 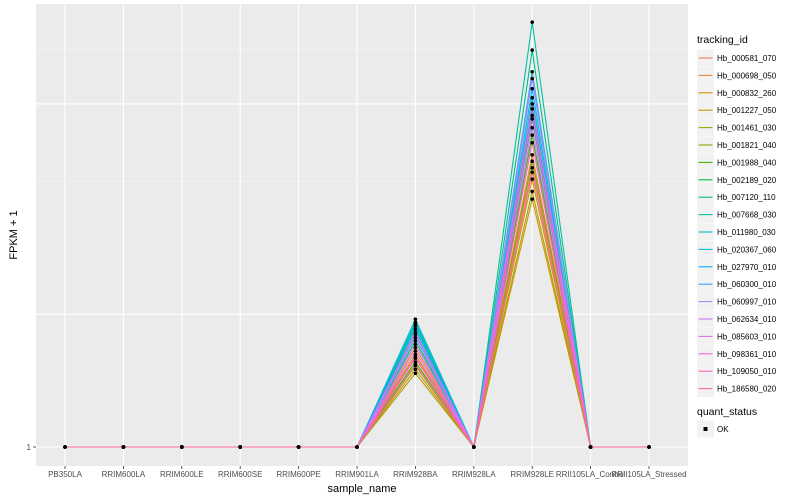 I want to click on x-tick-label: RRIM600LE, so click(x=182, y=474).